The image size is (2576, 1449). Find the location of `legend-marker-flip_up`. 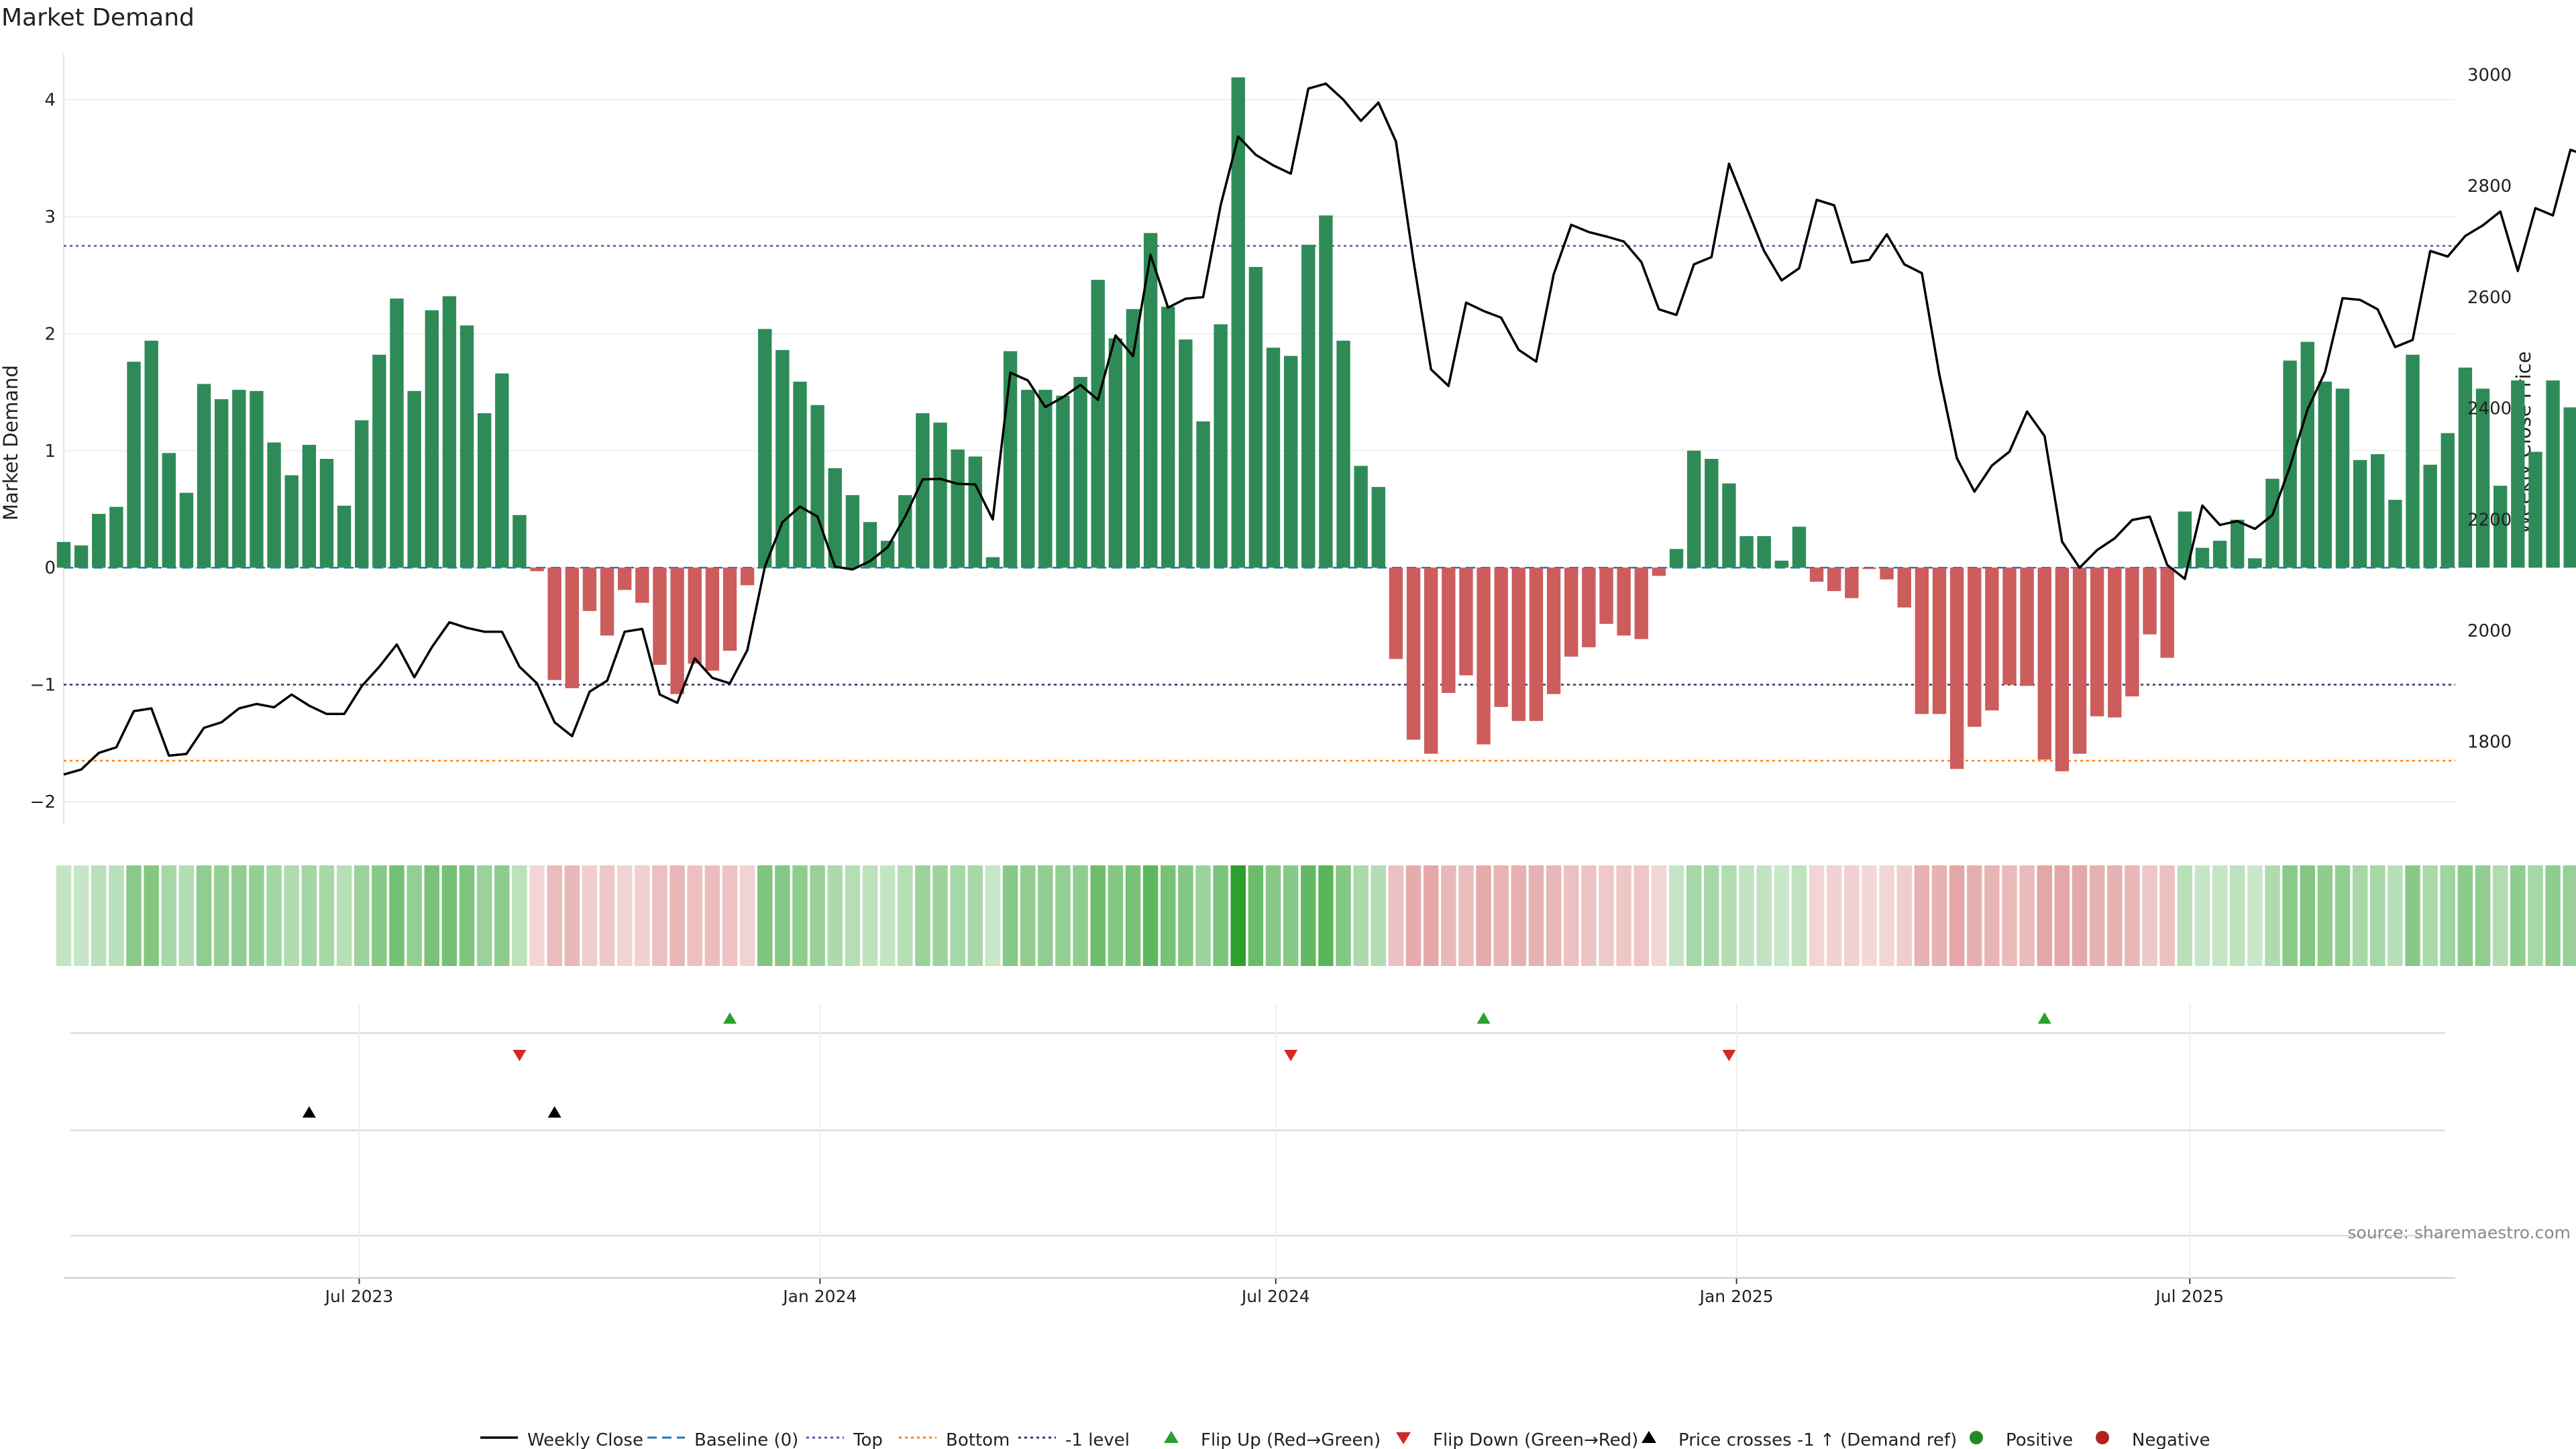

legend-marker-flip_up is located at coordinates (1171, 1437).